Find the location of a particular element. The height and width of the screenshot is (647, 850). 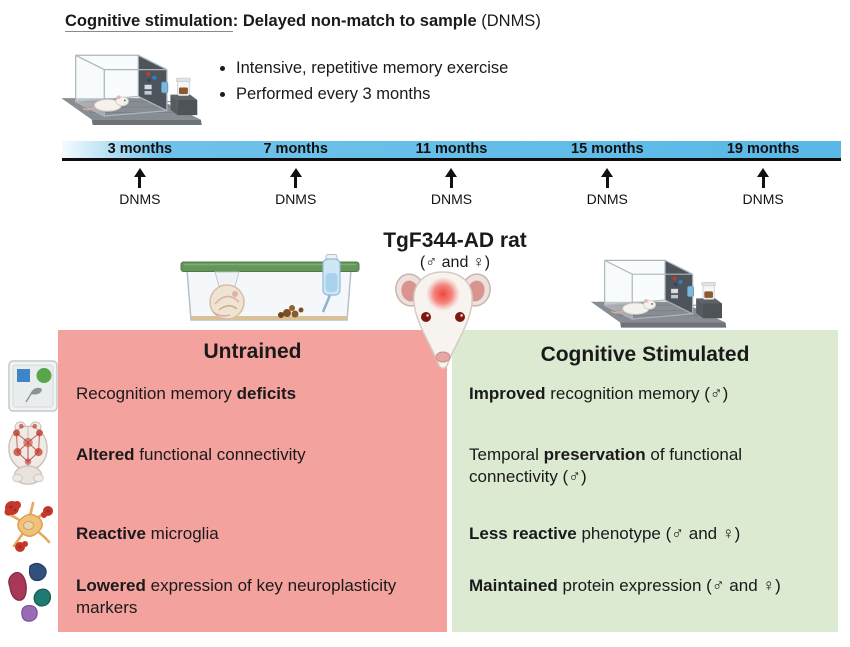

stimulated-panel-title: Cognitive Stimulated is located at coordinates (645, 354).